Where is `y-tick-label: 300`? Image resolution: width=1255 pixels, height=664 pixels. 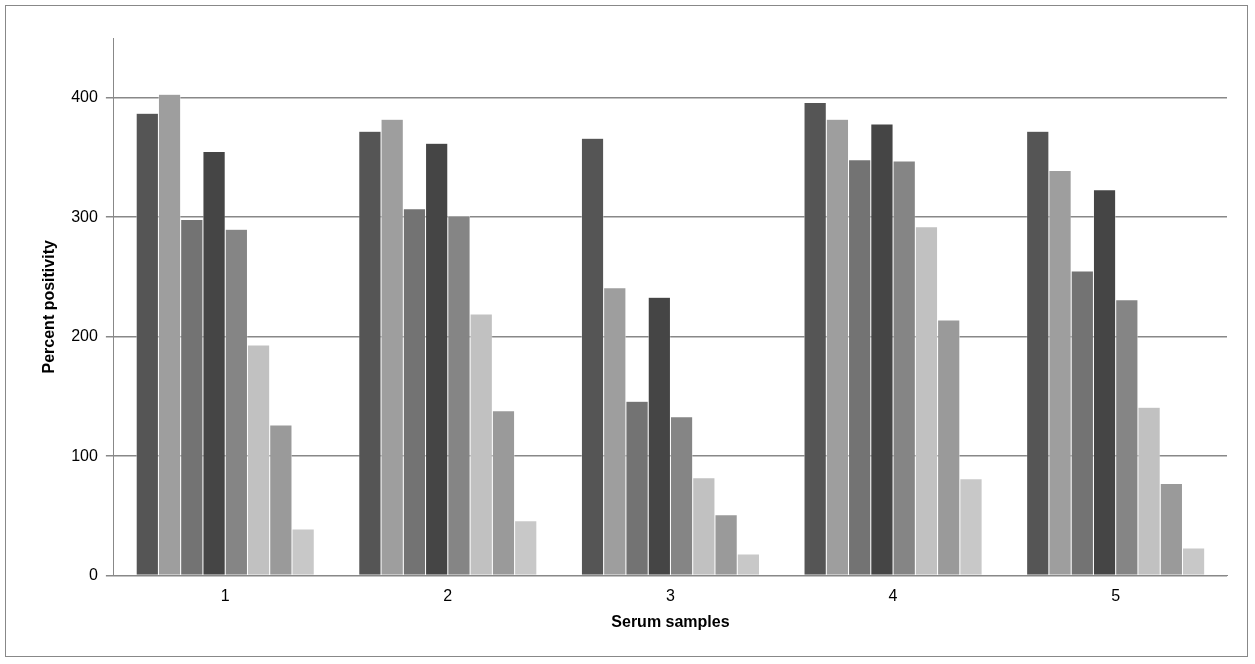
y-tick-label: 300 is located at coordinates (84, 216).